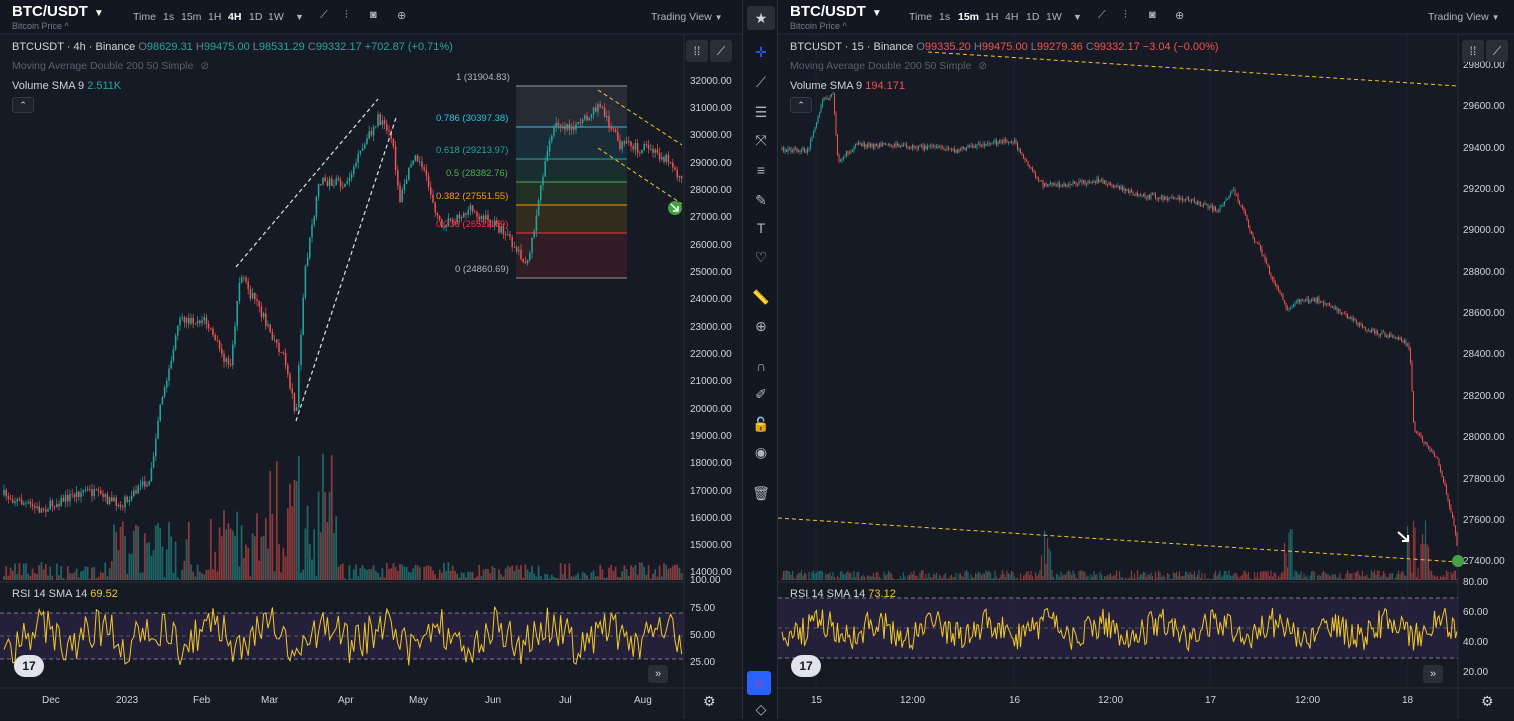  I want to click on brush-icon: ✎, so click(761, 200).